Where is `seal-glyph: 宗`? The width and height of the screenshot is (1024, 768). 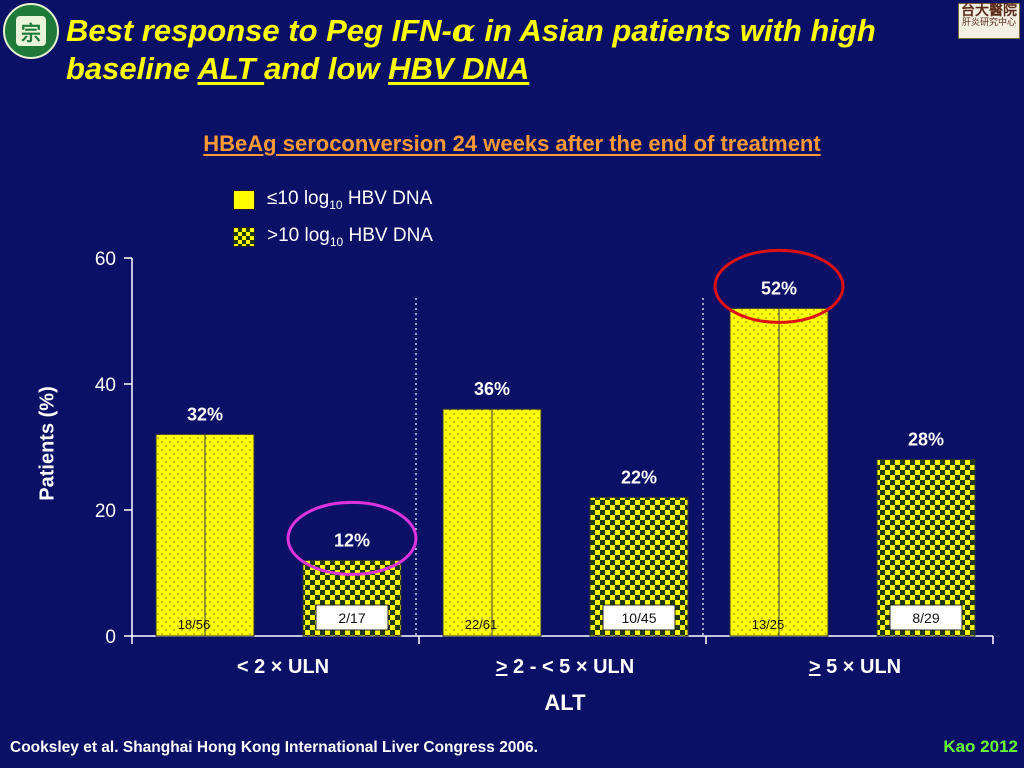 seal-glyph: 宗 is located at coordinates (31, 31).